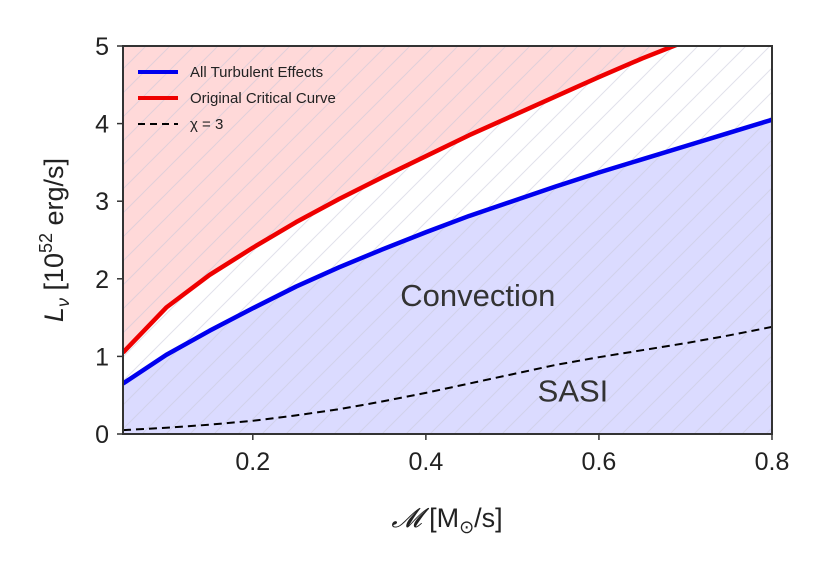 This screenshot has width=830, height=571. What do you see at coordinates (54, 275) in the screenshot?
I see `y-axis-label-units: [10` at bounding box center [54, 275].